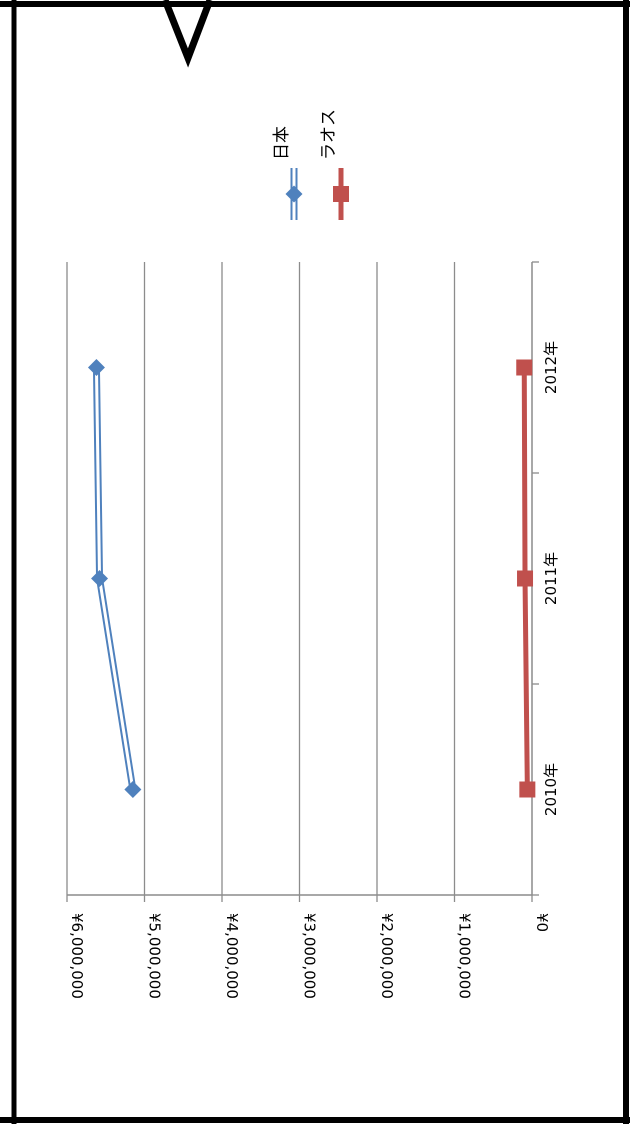 The height and width of the screenshot is (1124, 630). What do you see at coordinates (77, 956) in the screenshot?
I see `value-tick-label: ¥6,000,000` at bounding box center [77, 956].